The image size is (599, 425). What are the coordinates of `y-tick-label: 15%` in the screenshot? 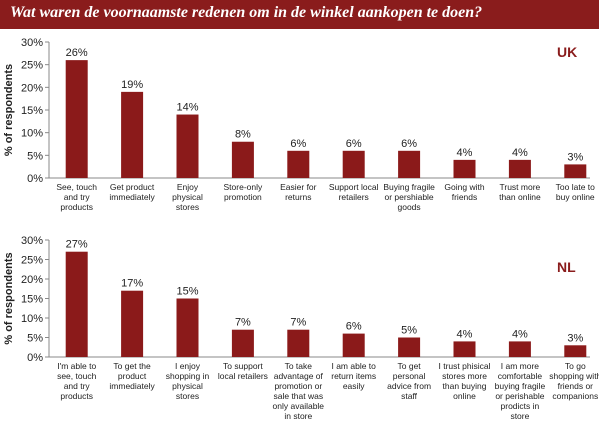 It's located at (32, 300).